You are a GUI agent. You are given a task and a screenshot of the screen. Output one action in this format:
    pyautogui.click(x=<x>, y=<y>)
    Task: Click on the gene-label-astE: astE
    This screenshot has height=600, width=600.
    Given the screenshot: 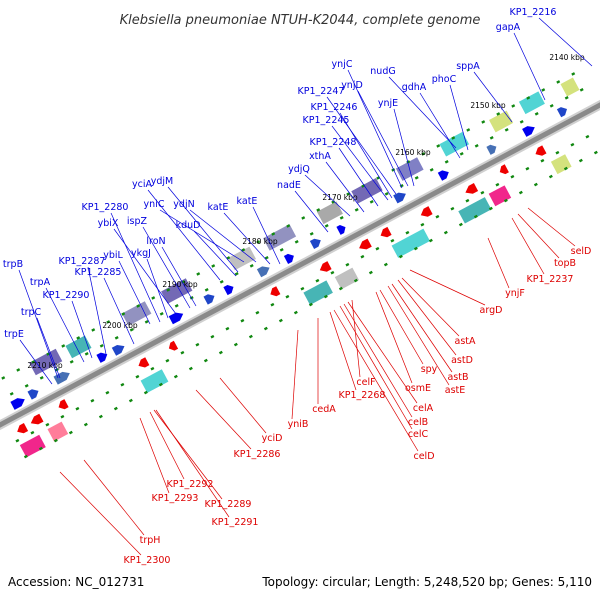 What is the action you would take?
    pyautogui.click(x=455, y=390)
    